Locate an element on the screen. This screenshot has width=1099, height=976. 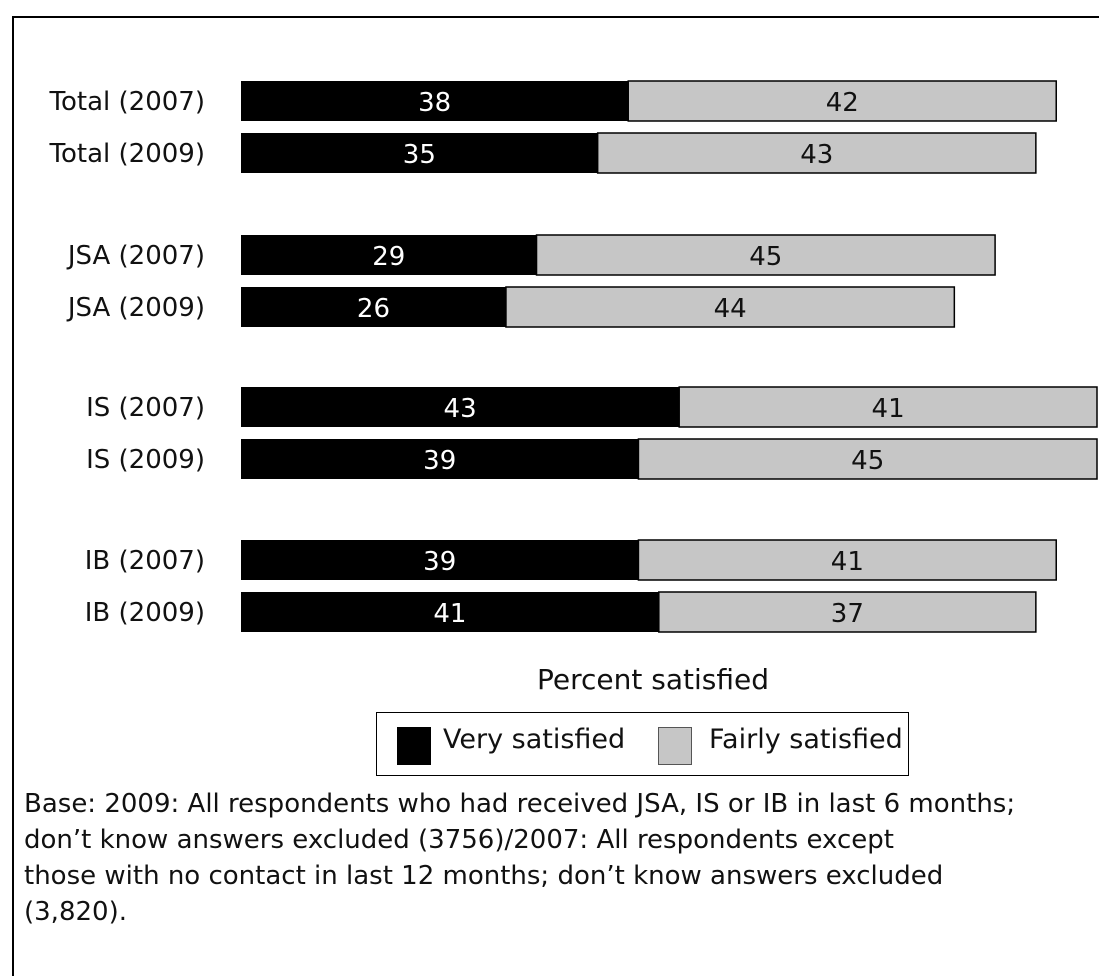
category-label: JSA (2007) is located at coordinates (135, 256).